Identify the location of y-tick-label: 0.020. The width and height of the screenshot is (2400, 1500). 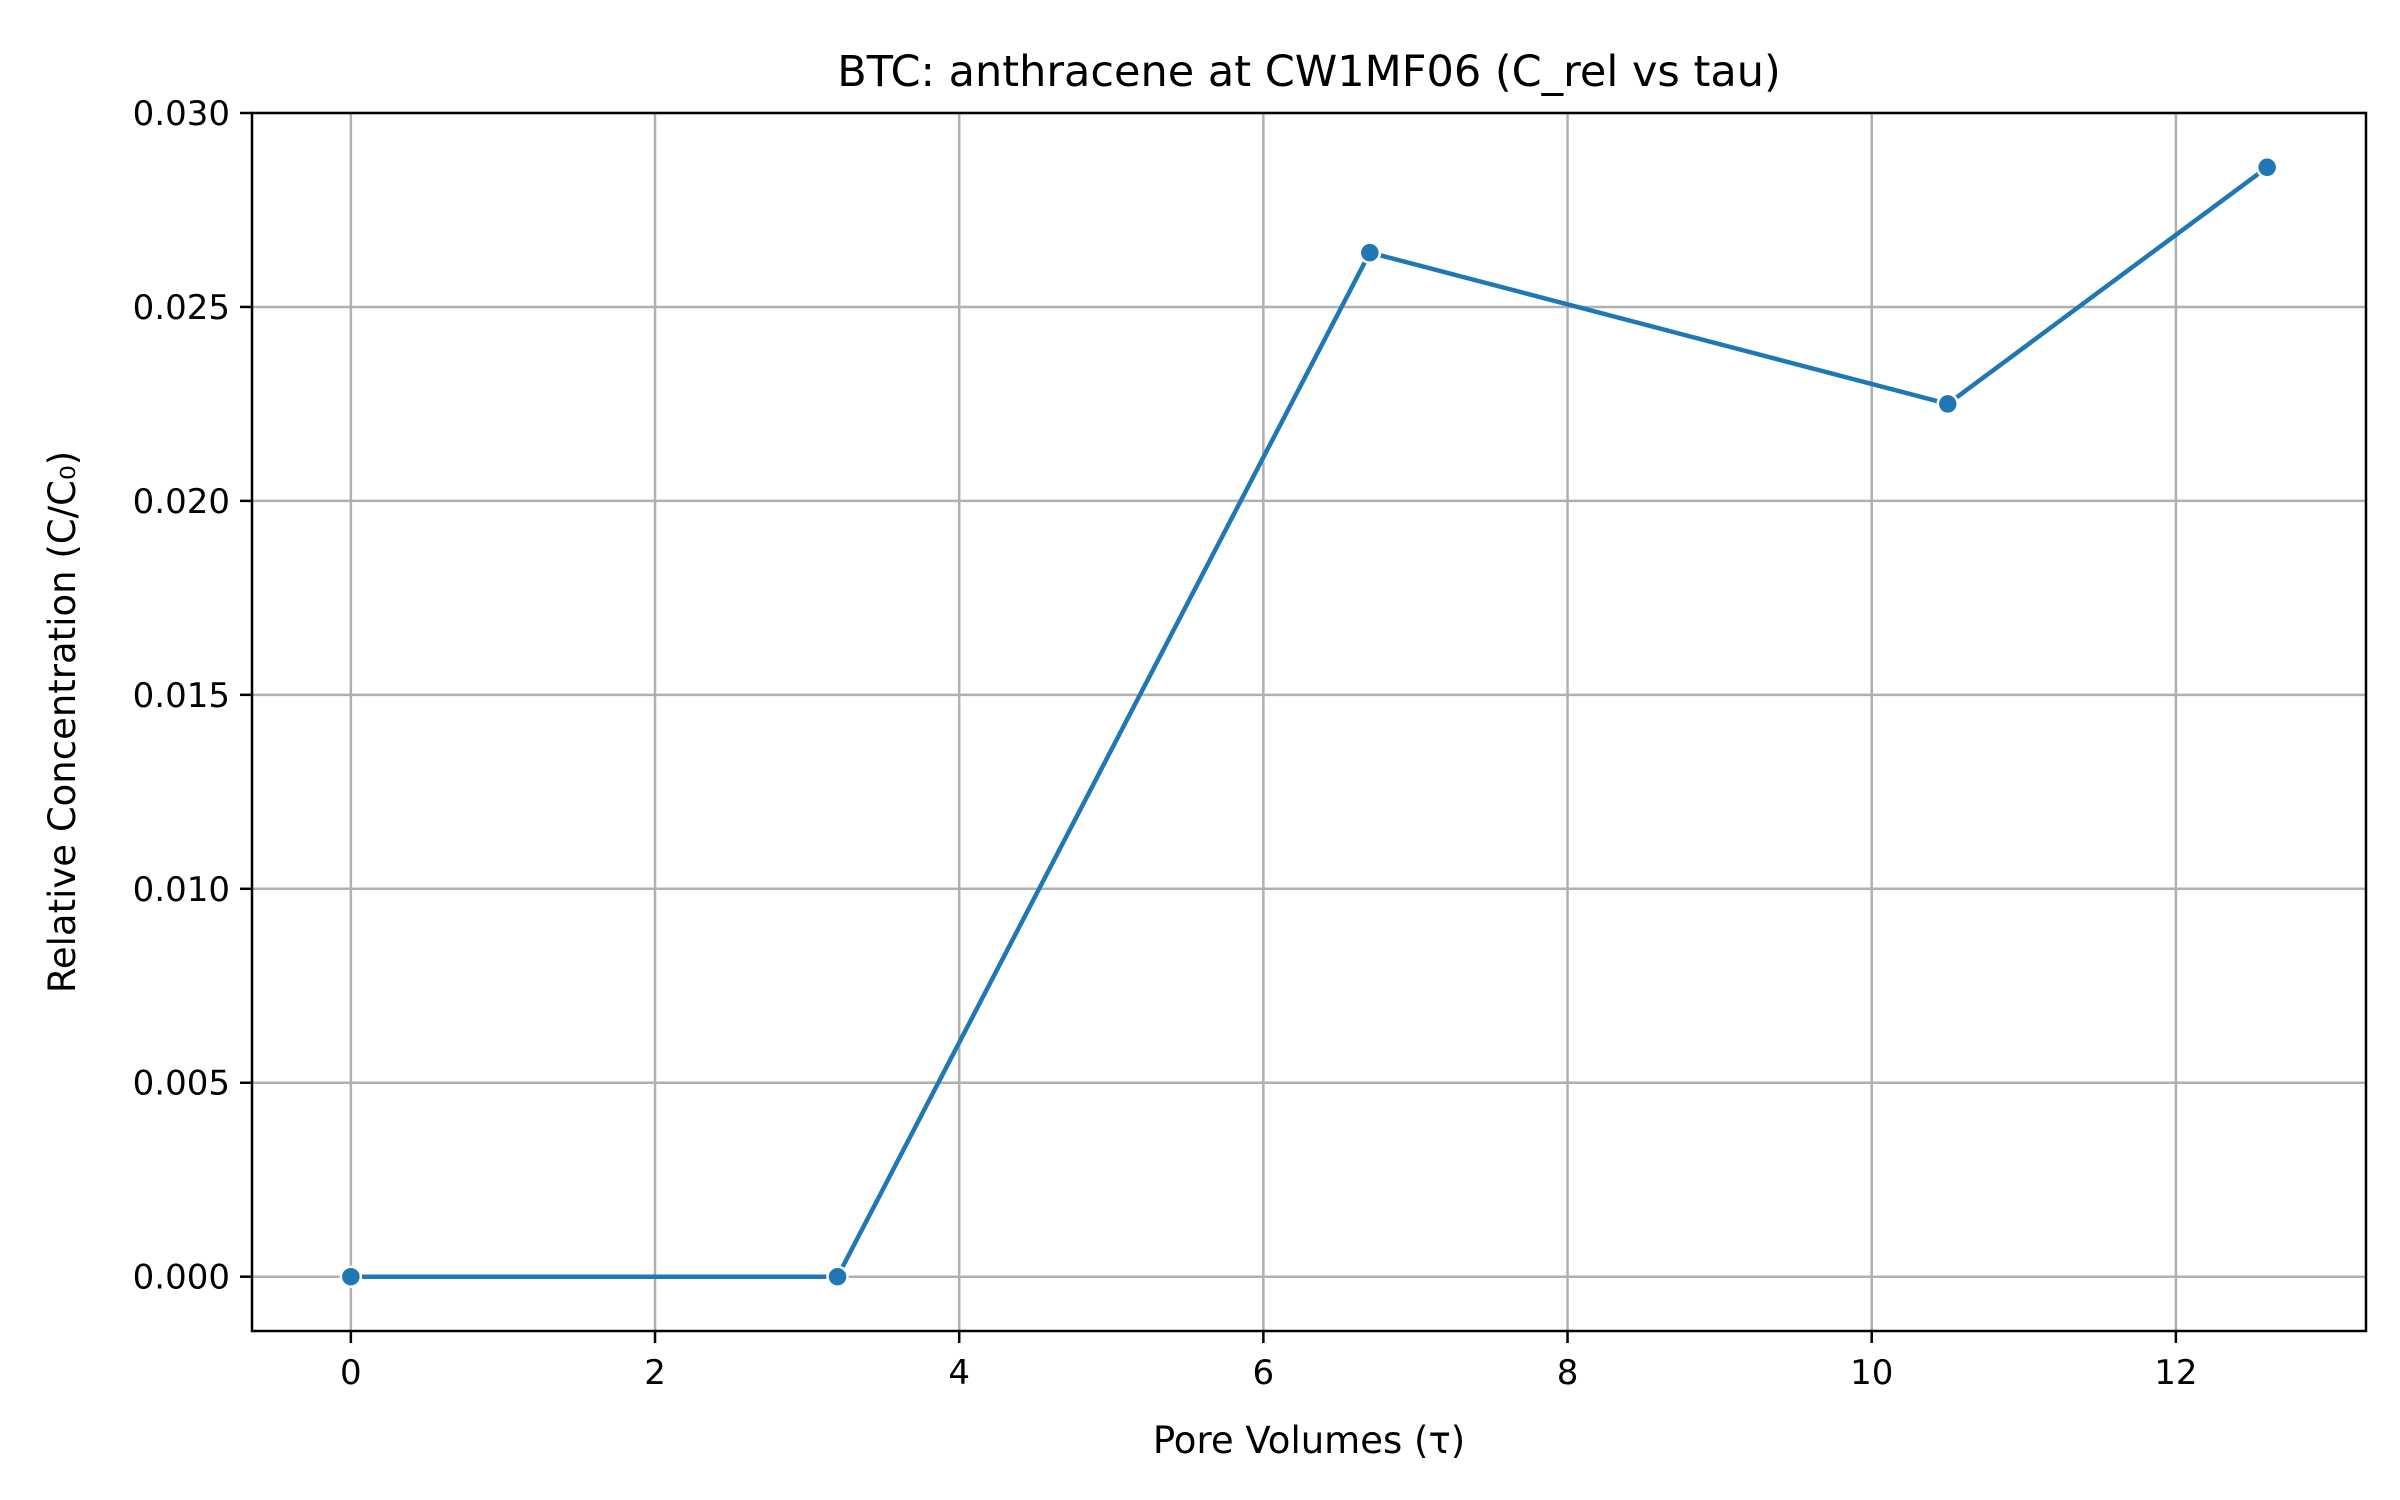
(181, 502).